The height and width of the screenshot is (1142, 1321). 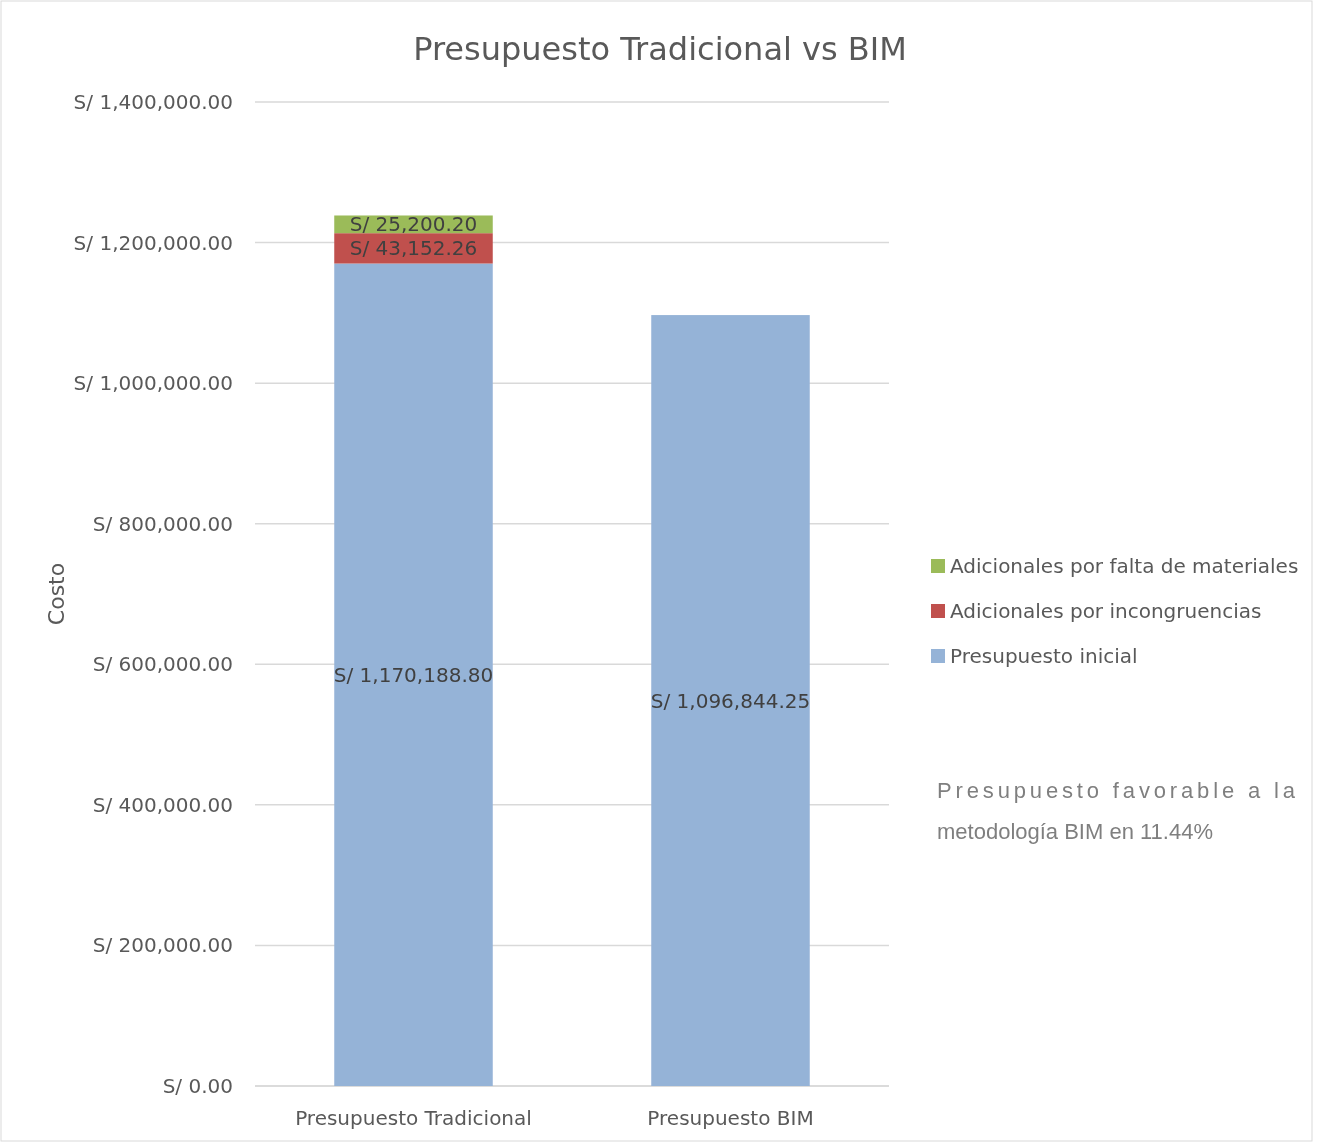 I want to click on legend-label: Adicionales por incongruencias, so click(x=1106, y=611).